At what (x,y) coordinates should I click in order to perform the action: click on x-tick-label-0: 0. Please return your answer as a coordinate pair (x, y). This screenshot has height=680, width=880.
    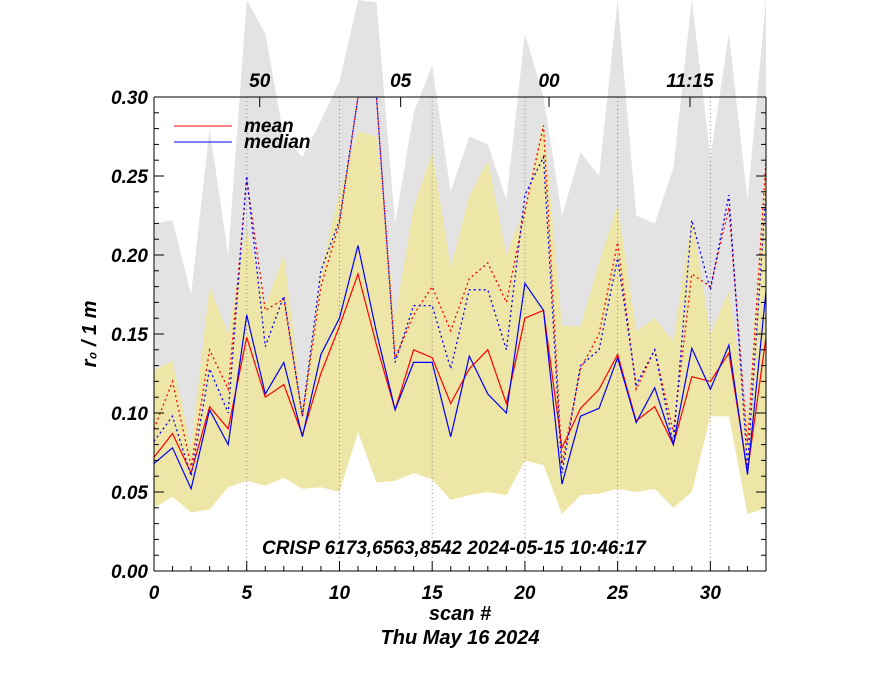
    Looking at the image, I should click on (154, 593).